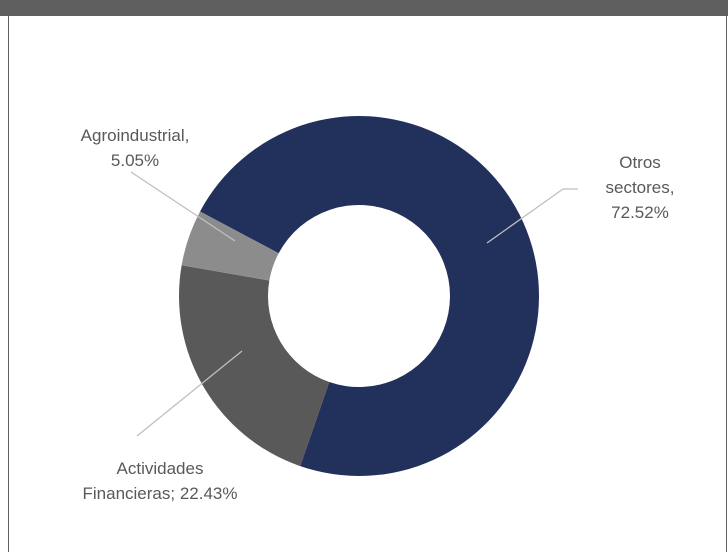  I want to click on donut-slice-agroindustrial, so click(230, 246).